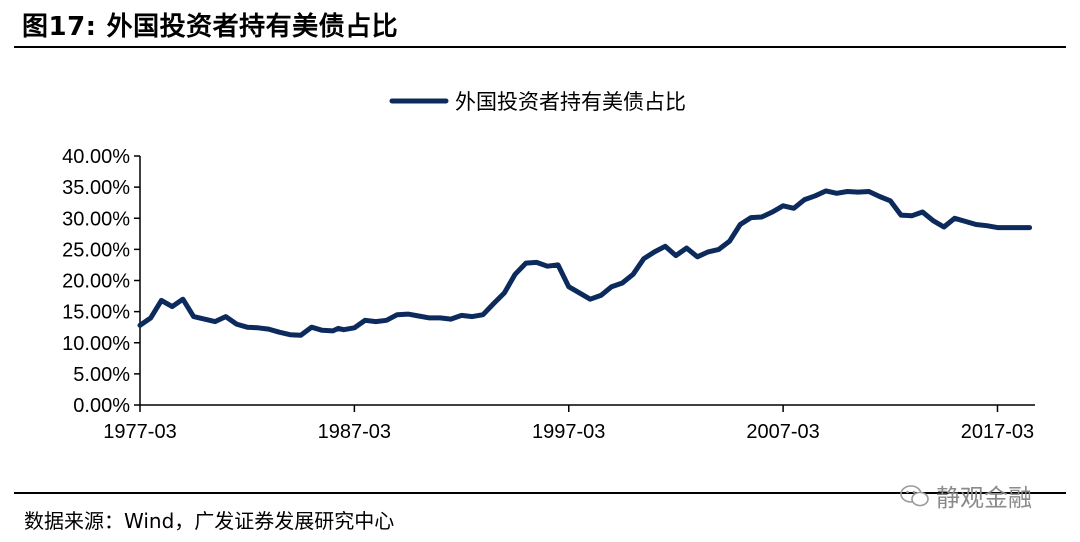  I want to click on wechat-icon, so click(915, 496).